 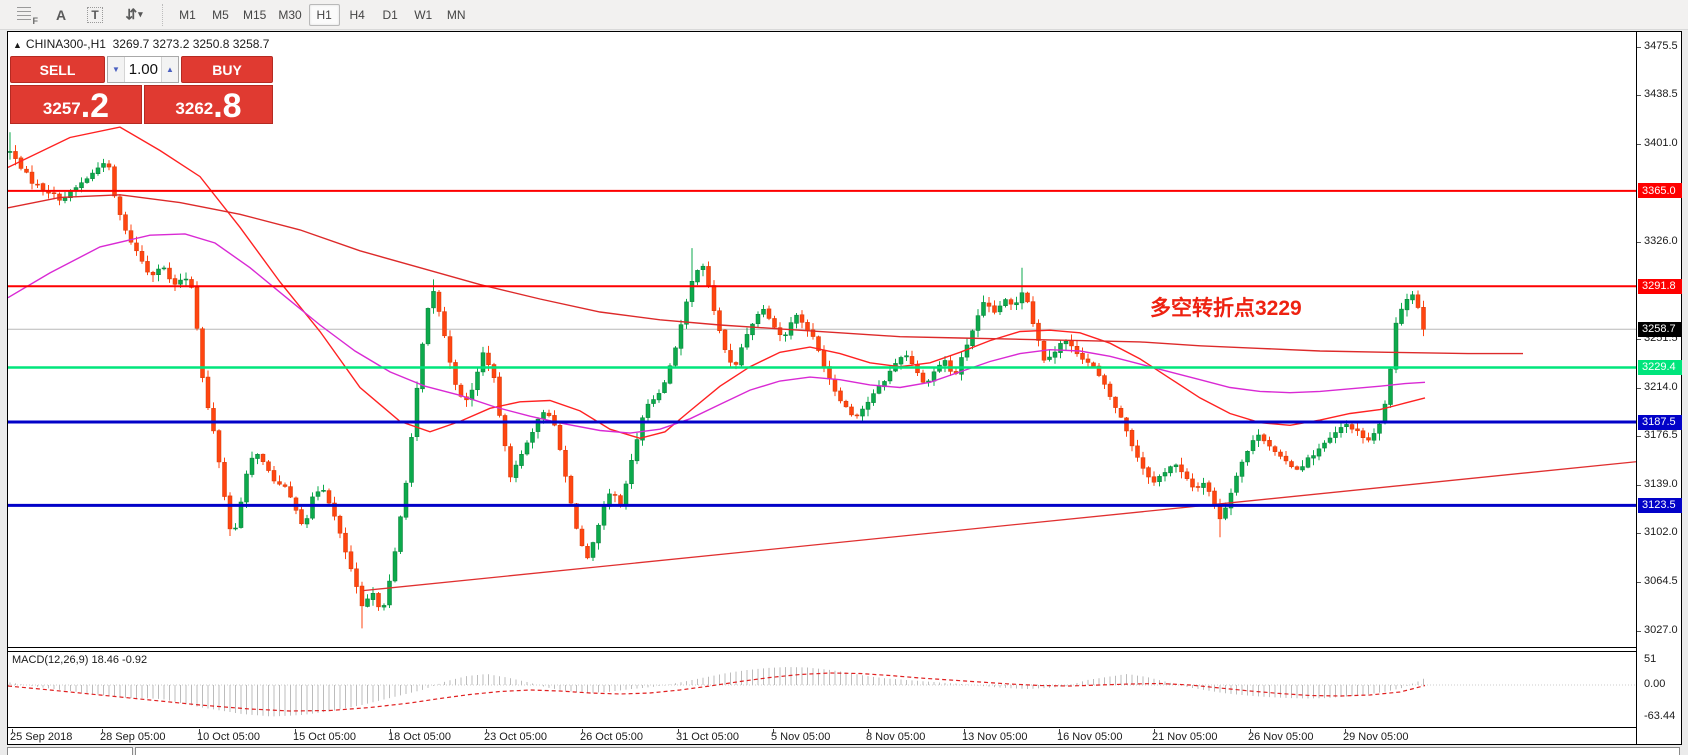 What do you see at coordinates (95, 106) in the screenshot?
I see `sell-price-decimal: .2` at bounding box center [95, 106].